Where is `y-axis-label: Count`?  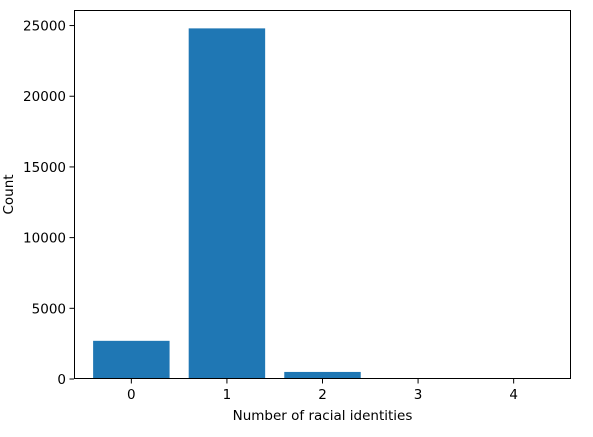
y-axis-label: Count is located at coordinates (9, 194).